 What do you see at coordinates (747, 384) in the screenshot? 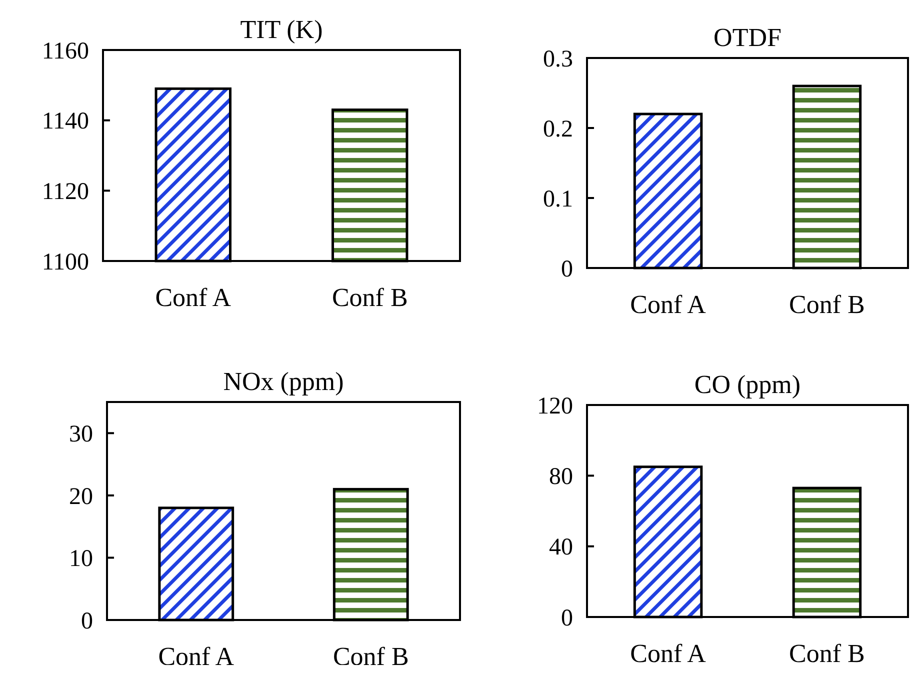
I see `chart-title: CO (ppm)` at bounding box center [747, 384].